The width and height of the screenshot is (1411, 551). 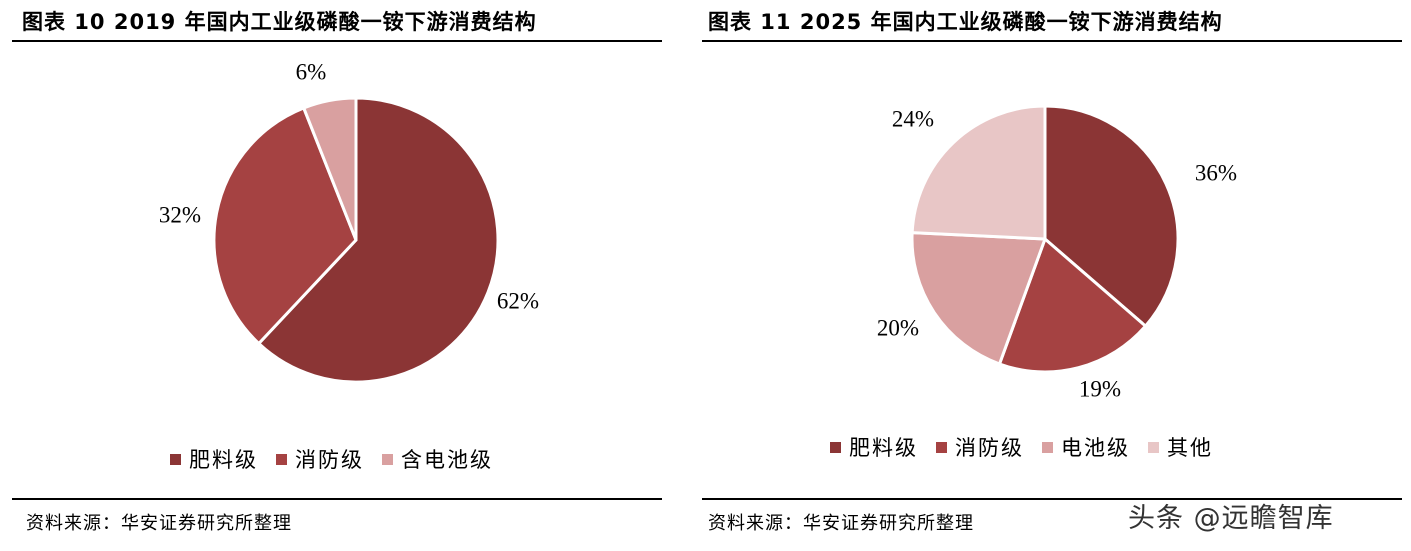 What do you see at coordinates (447, 460) in the screenshot?
I see `legend-label: 含电池级` at bounding box center [447, 460].